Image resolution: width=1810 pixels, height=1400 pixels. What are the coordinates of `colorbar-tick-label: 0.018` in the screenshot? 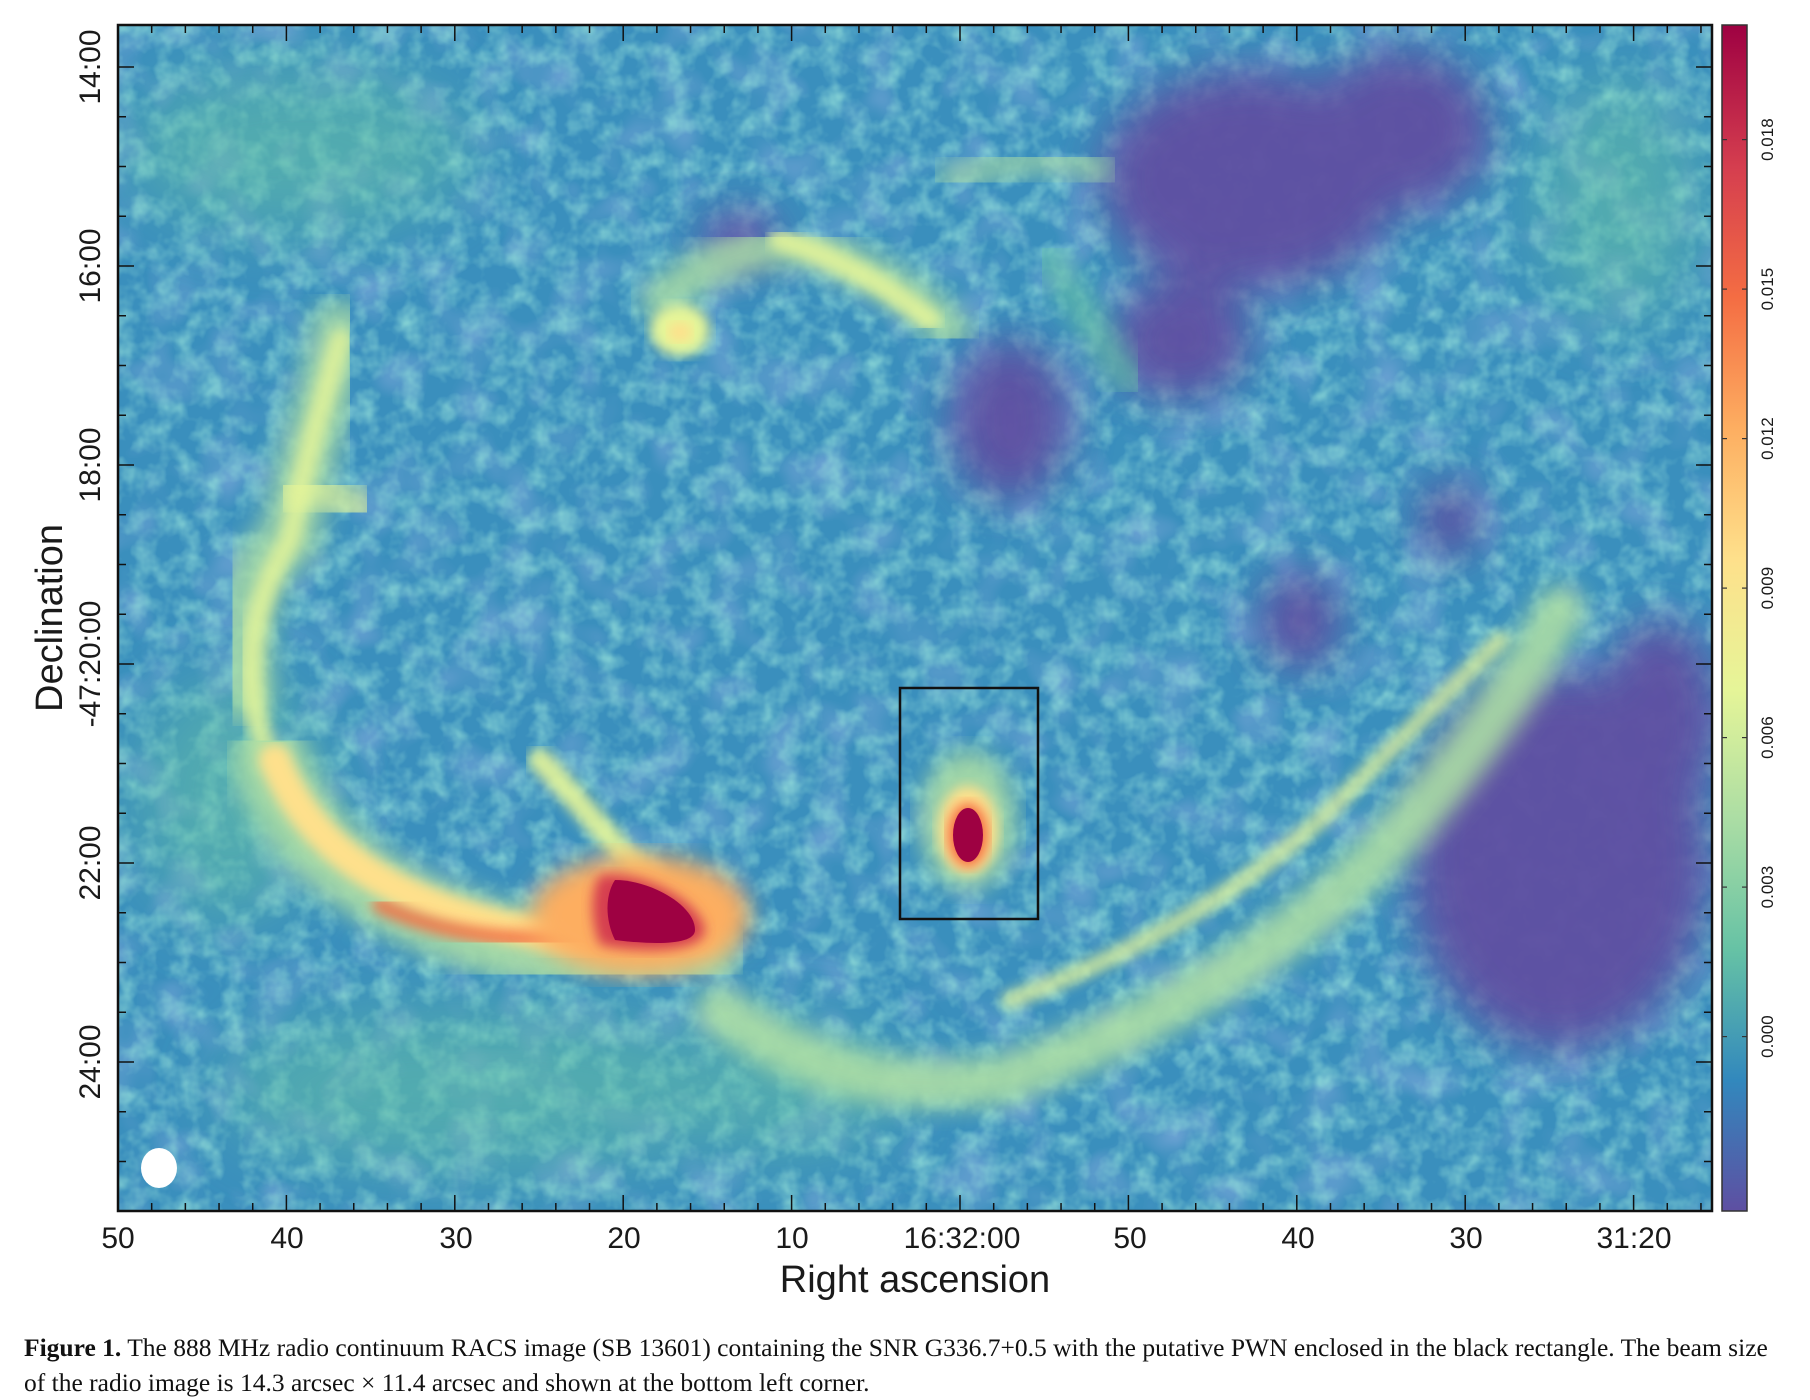 It's located at (1767, 139).